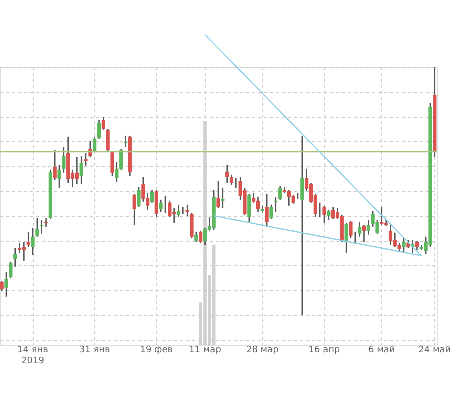 The width and height of the screenshot is (476, 406). What do you see at coordinates (94, 351) in the screenshot?
I see `x-tick-label: 31 янв` at bounding box center [94, 351].